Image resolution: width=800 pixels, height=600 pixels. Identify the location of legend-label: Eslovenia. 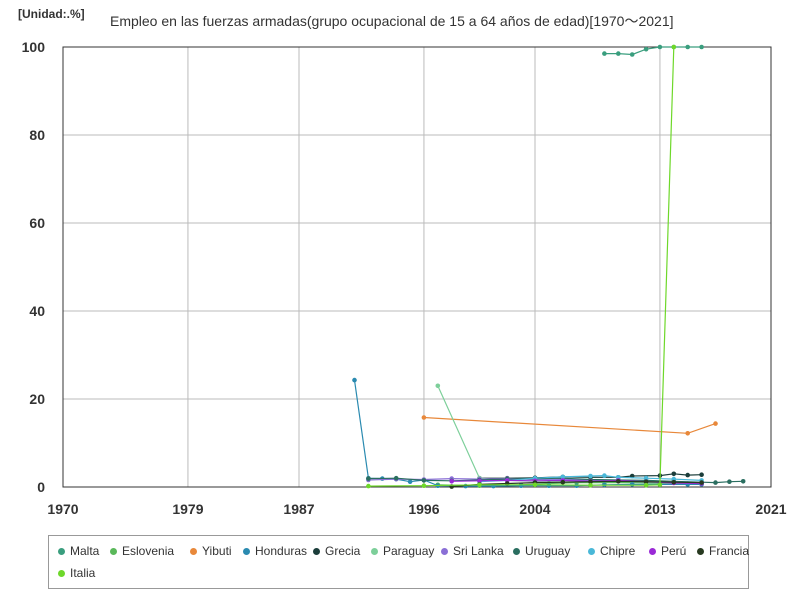
(148, 551).